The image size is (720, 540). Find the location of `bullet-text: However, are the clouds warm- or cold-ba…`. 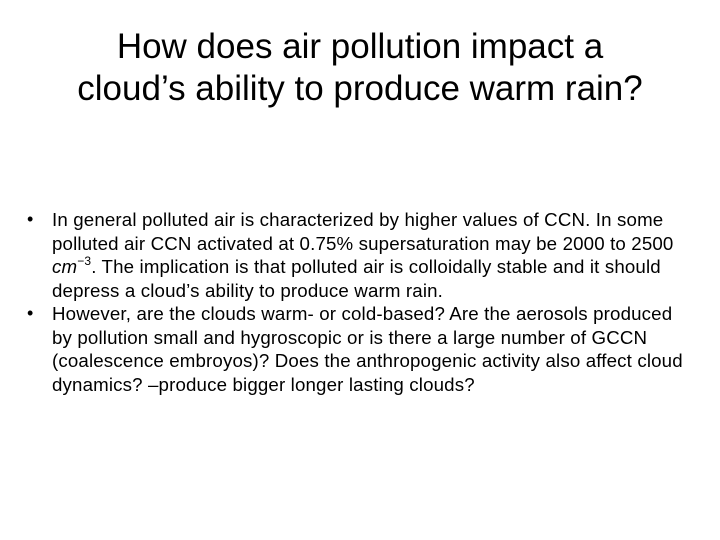

bullet-text: However, are the clouds warm- or cold-ba… is located at coordinates (367, 349).